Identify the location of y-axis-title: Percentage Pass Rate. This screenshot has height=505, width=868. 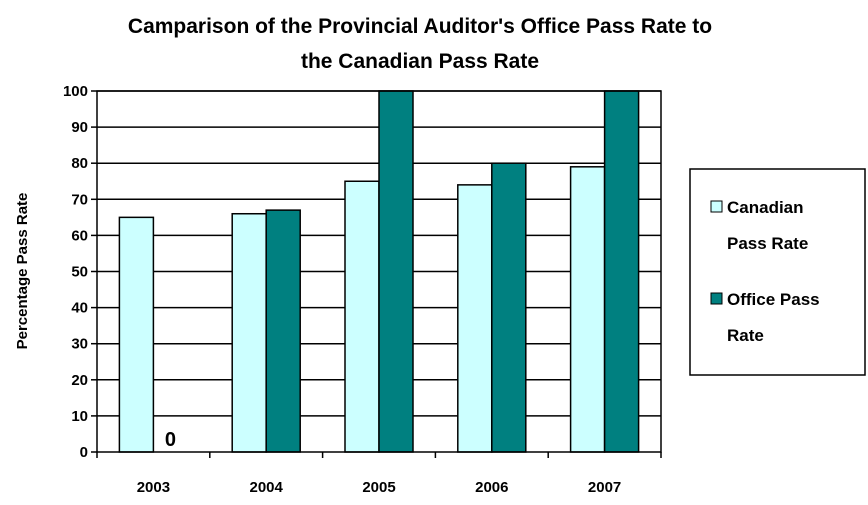
(22, 271).